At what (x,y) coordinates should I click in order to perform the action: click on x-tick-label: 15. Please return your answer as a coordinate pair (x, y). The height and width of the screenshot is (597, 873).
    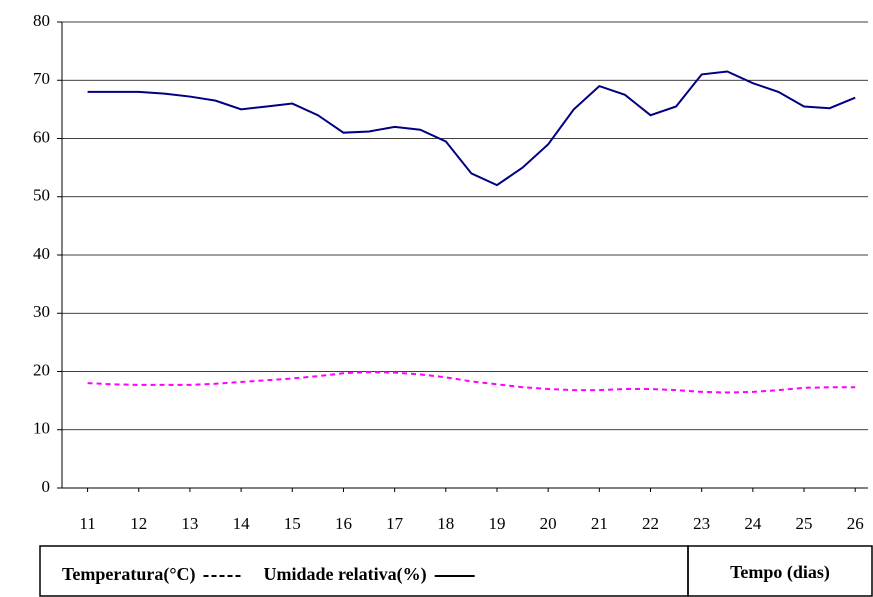
    Looking at the image, I should click on (292, 523).